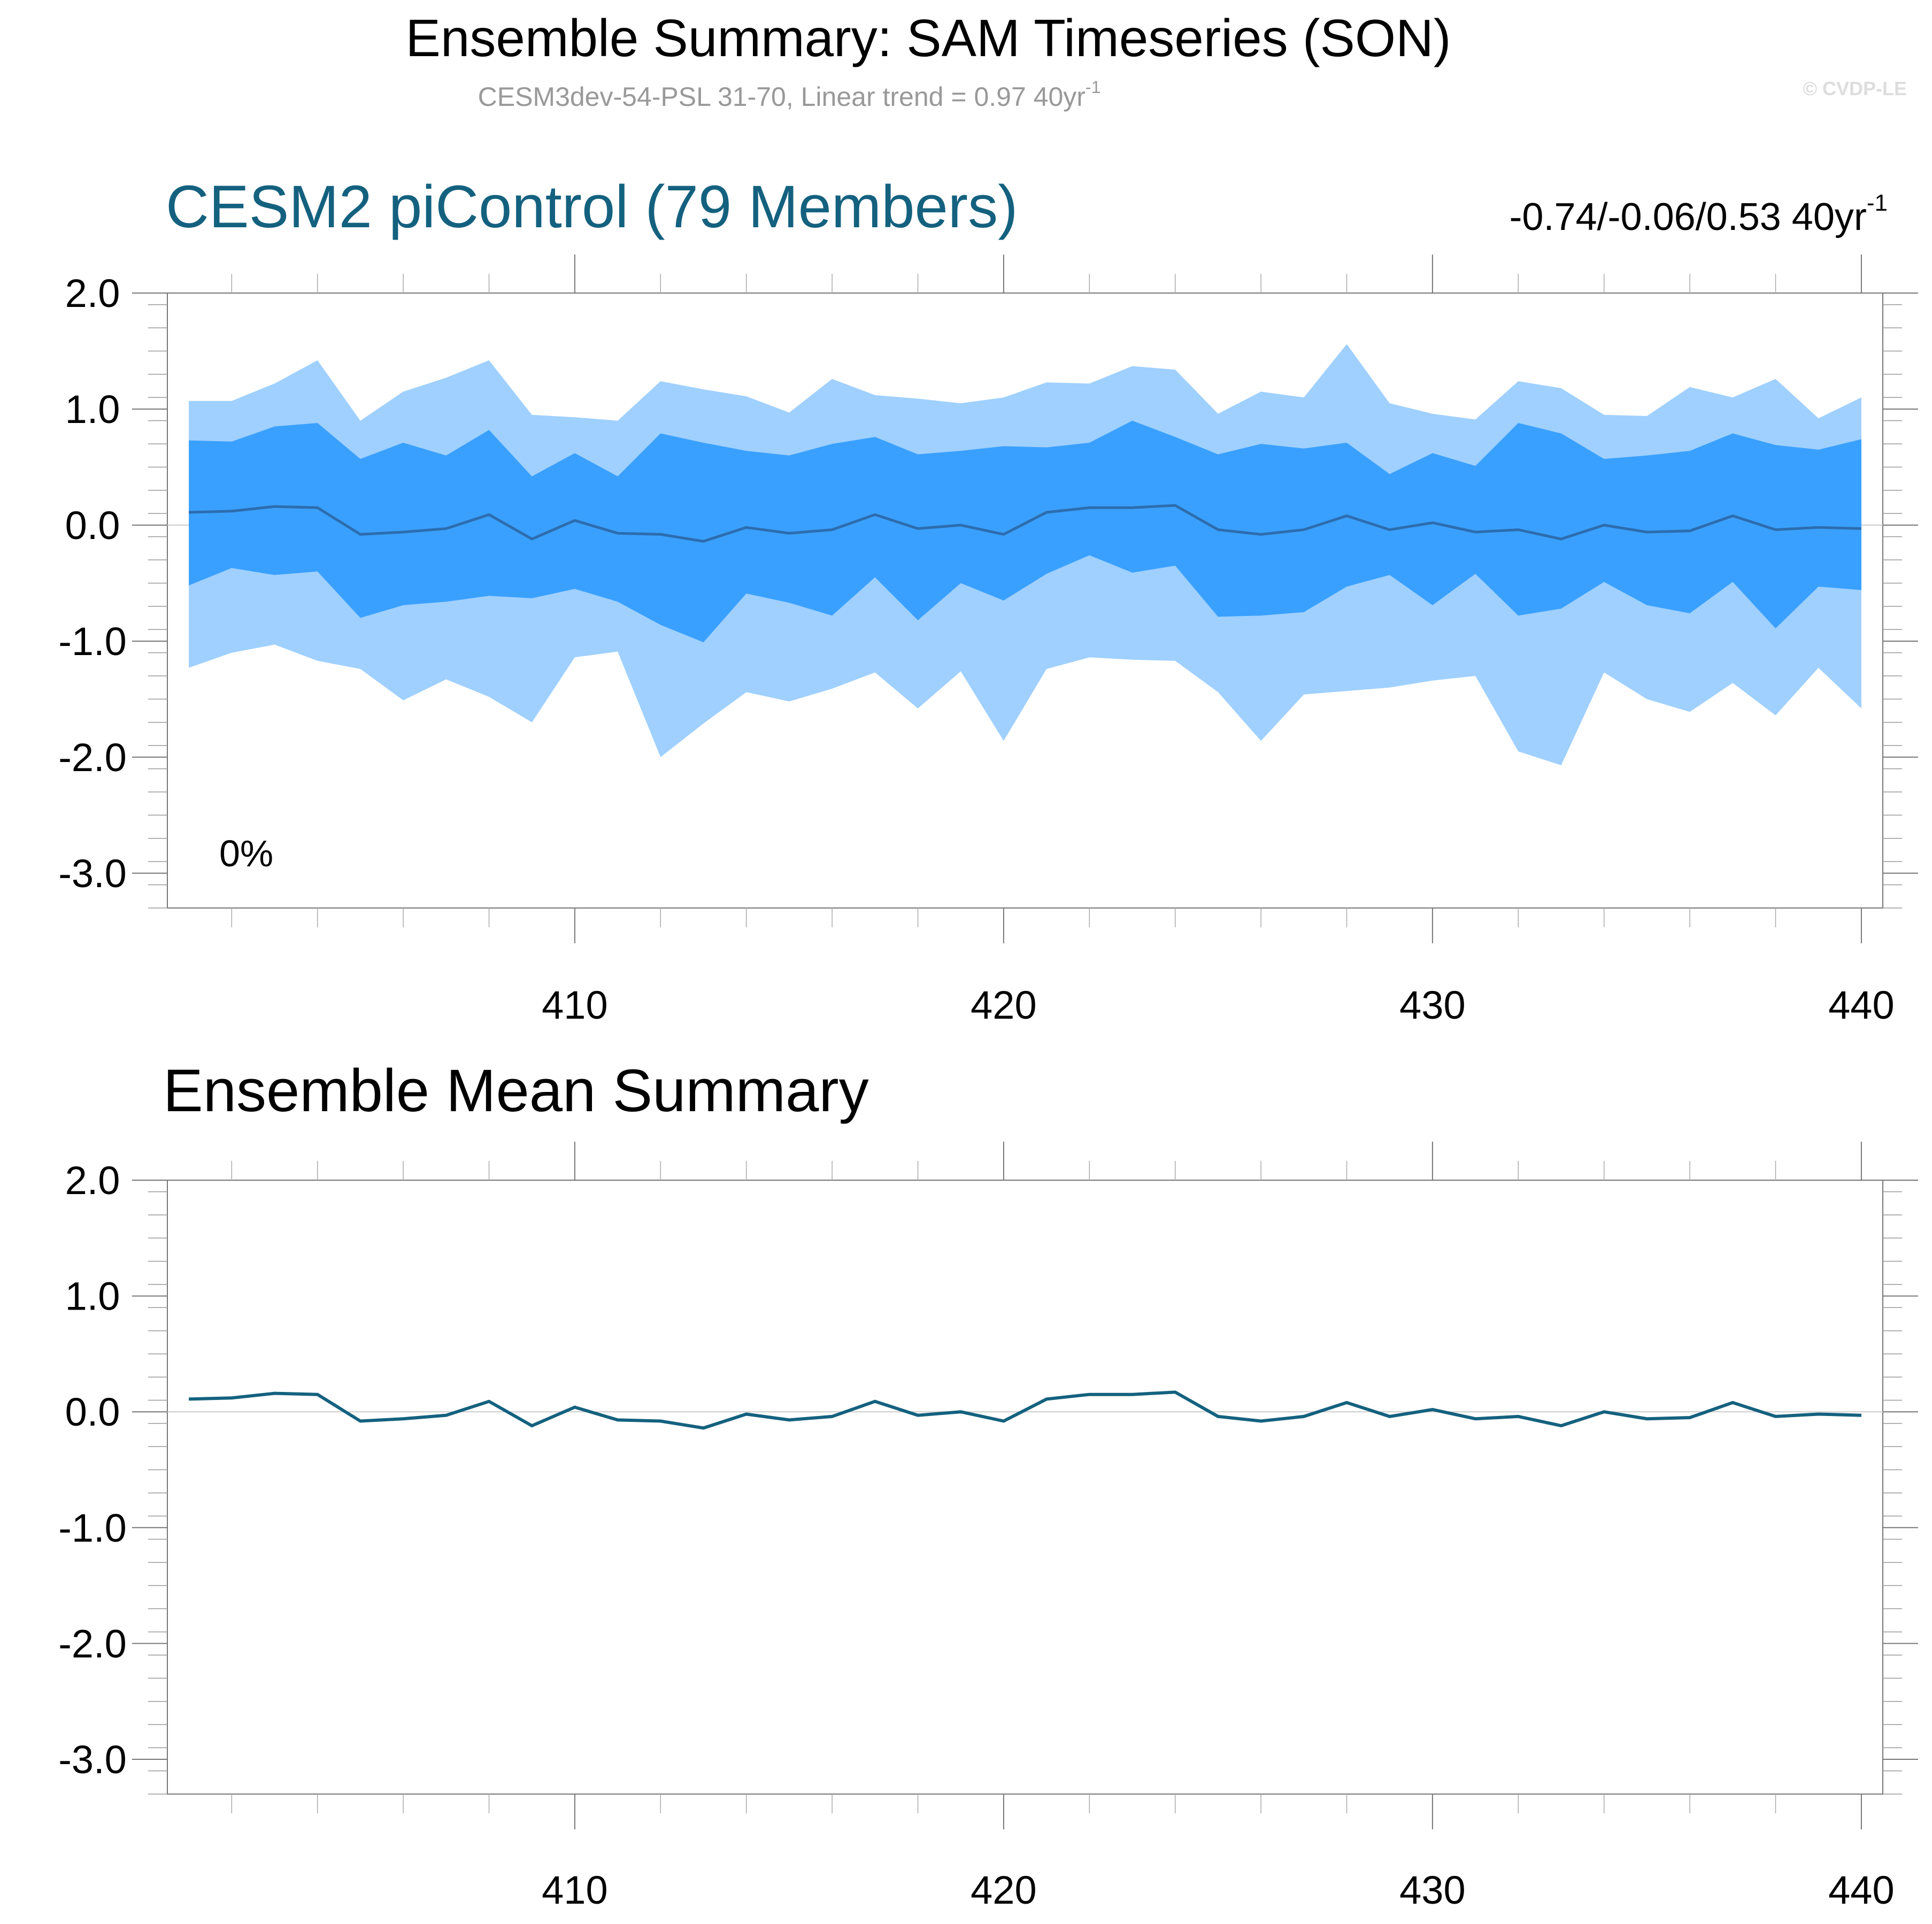 Image resolution: width=1932 pixels, height=1924 pixels. I want to click on trend-range: -0.74/-0.06/0.53 40yr-1, so click(1698, 214).